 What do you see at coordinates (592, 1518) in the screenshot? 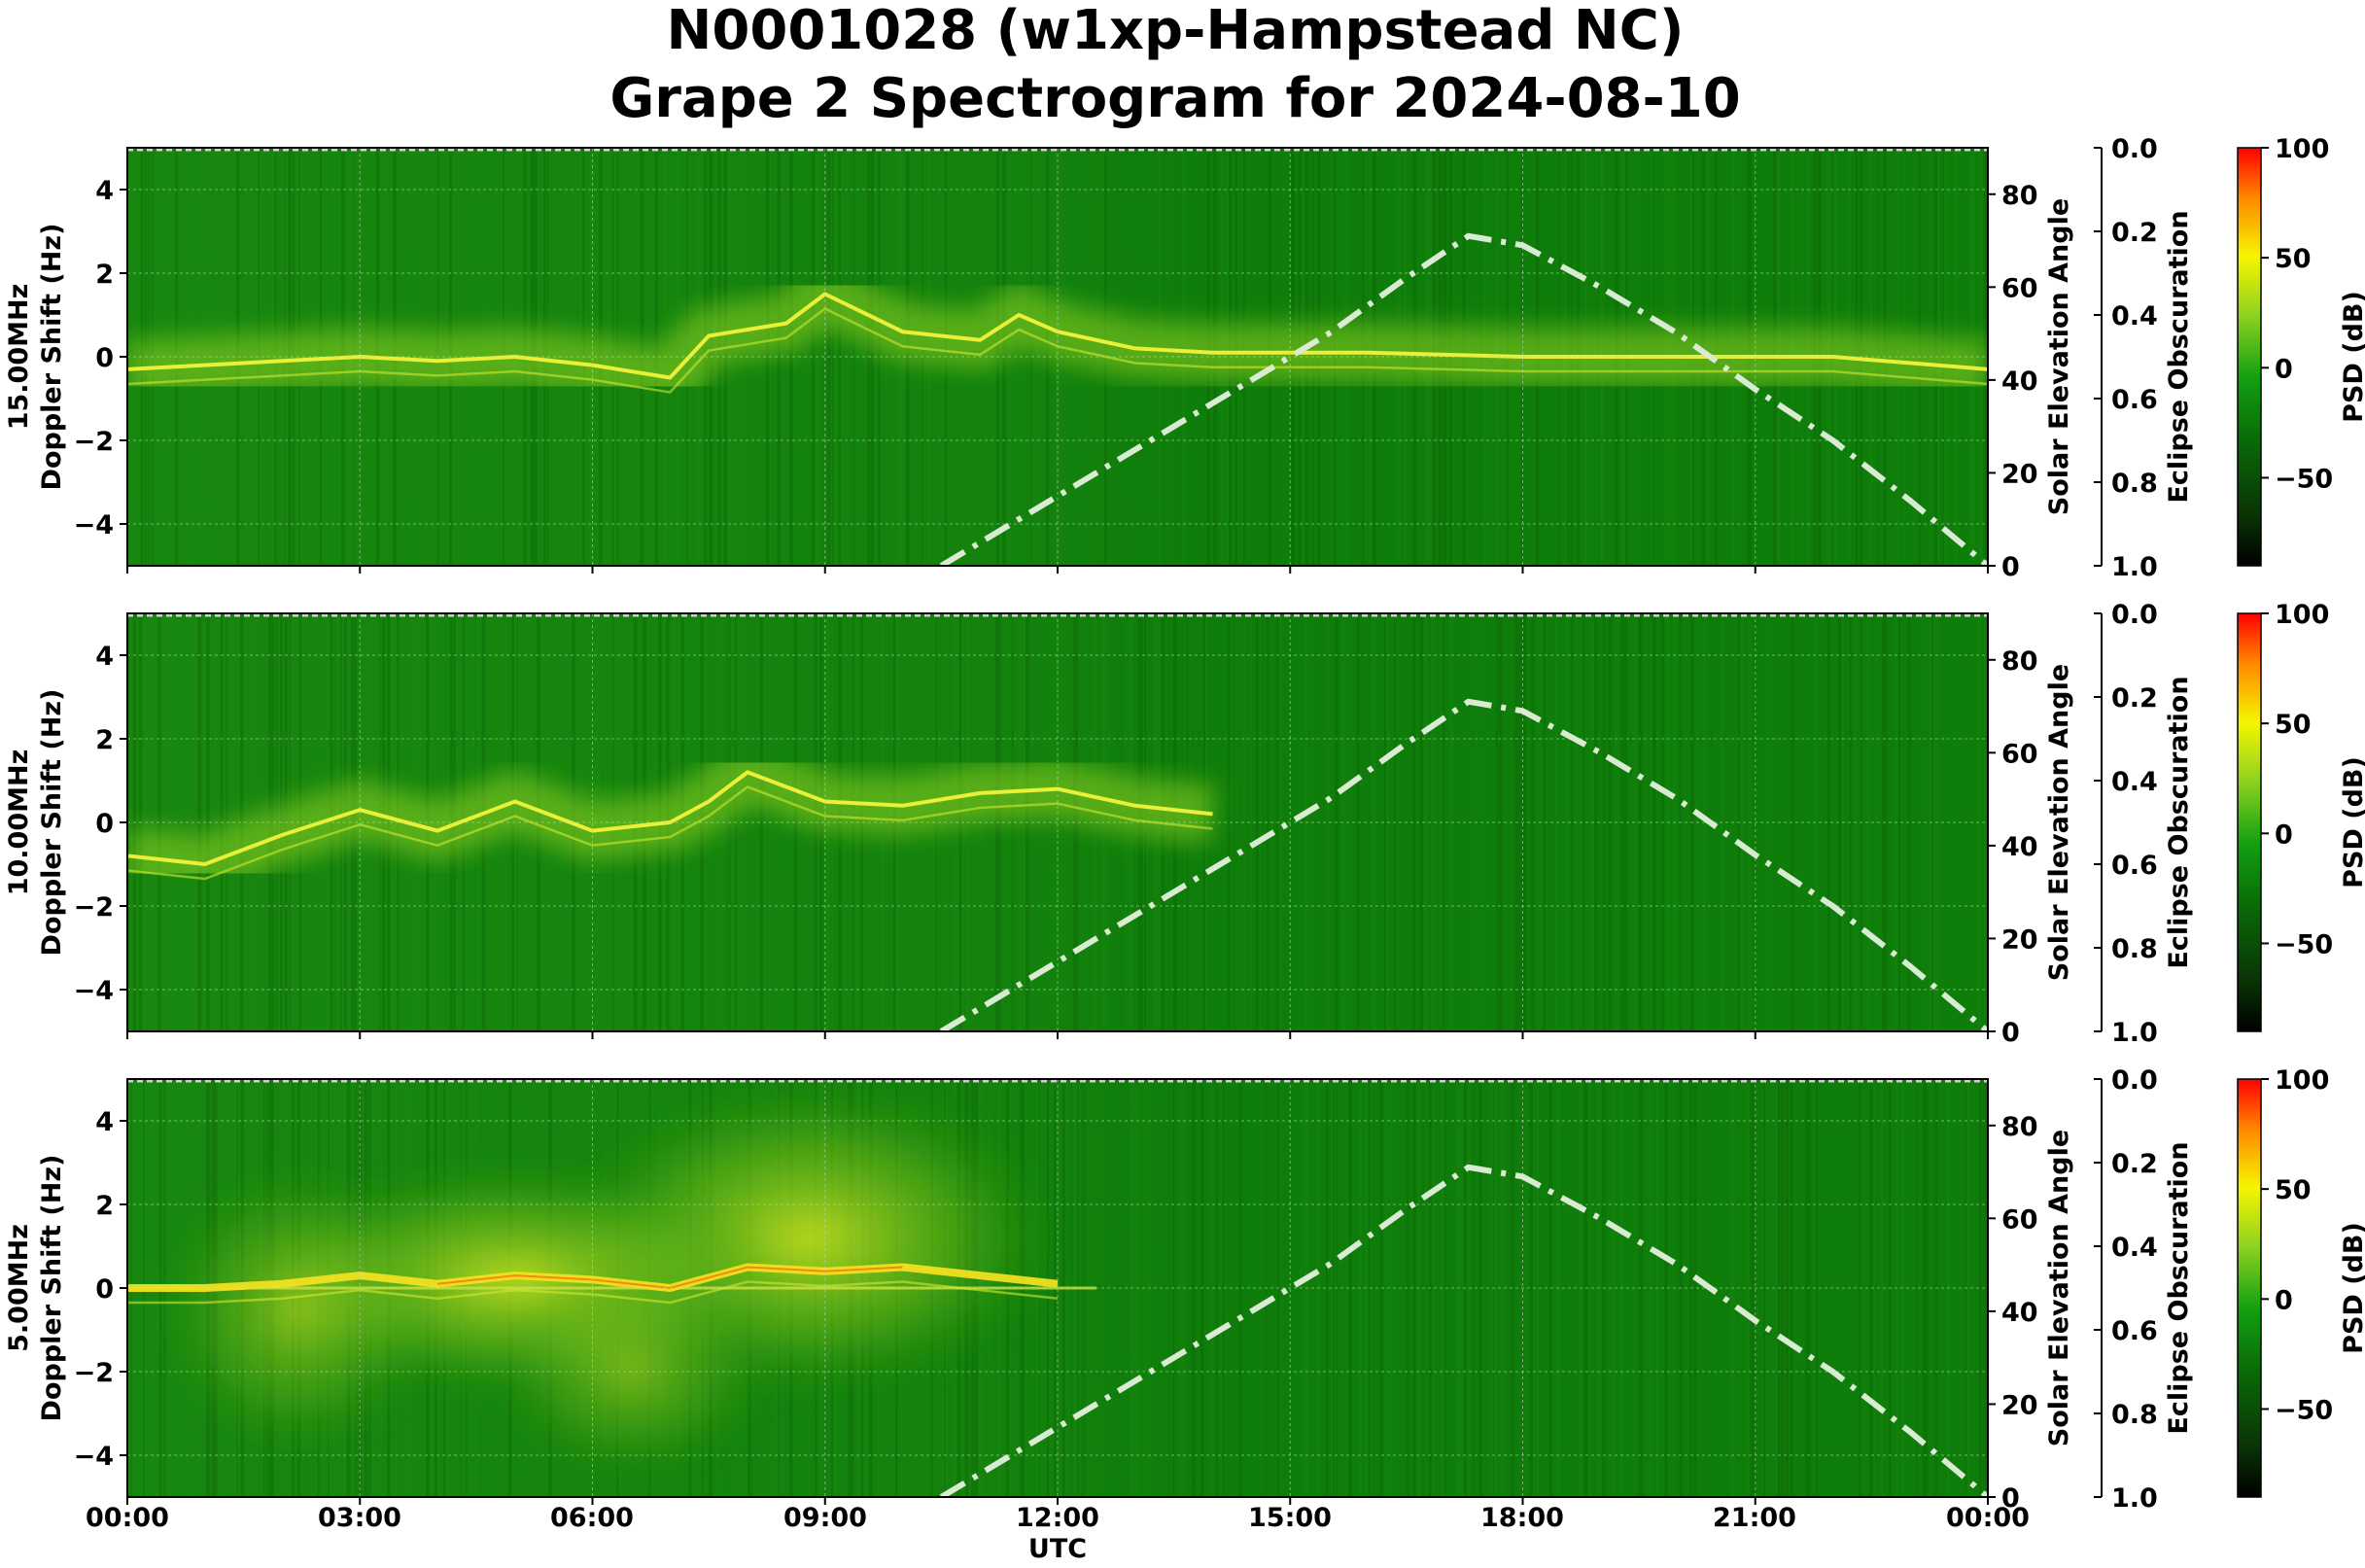
I see `x-tick-label: 06:00` at bounding box center [592, 1518].